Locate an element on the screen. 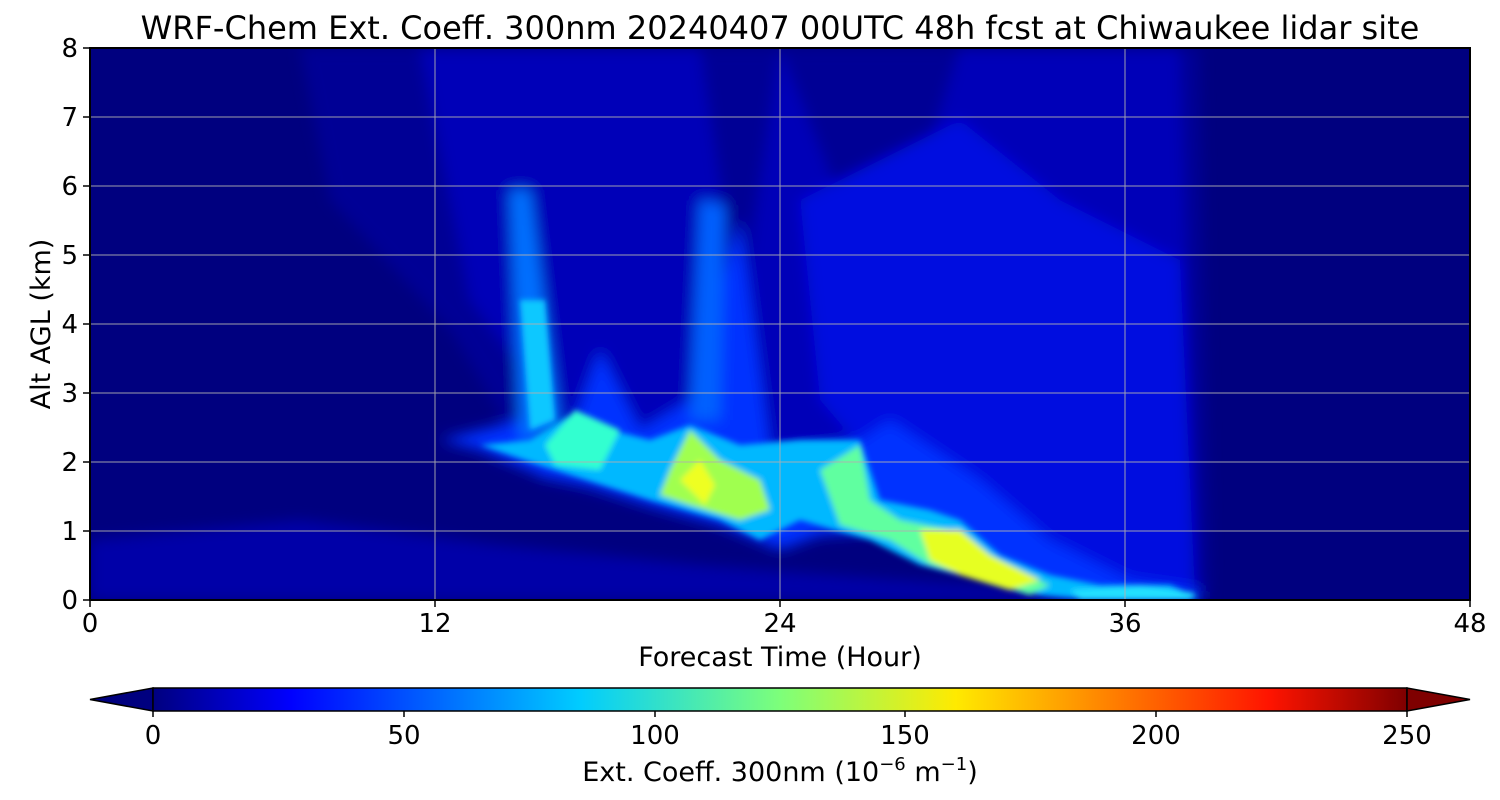 Image resolution: width=1500 pixels, height=800 pixels. x-tick-label-12: 12 is located at coordinates (434, 624).